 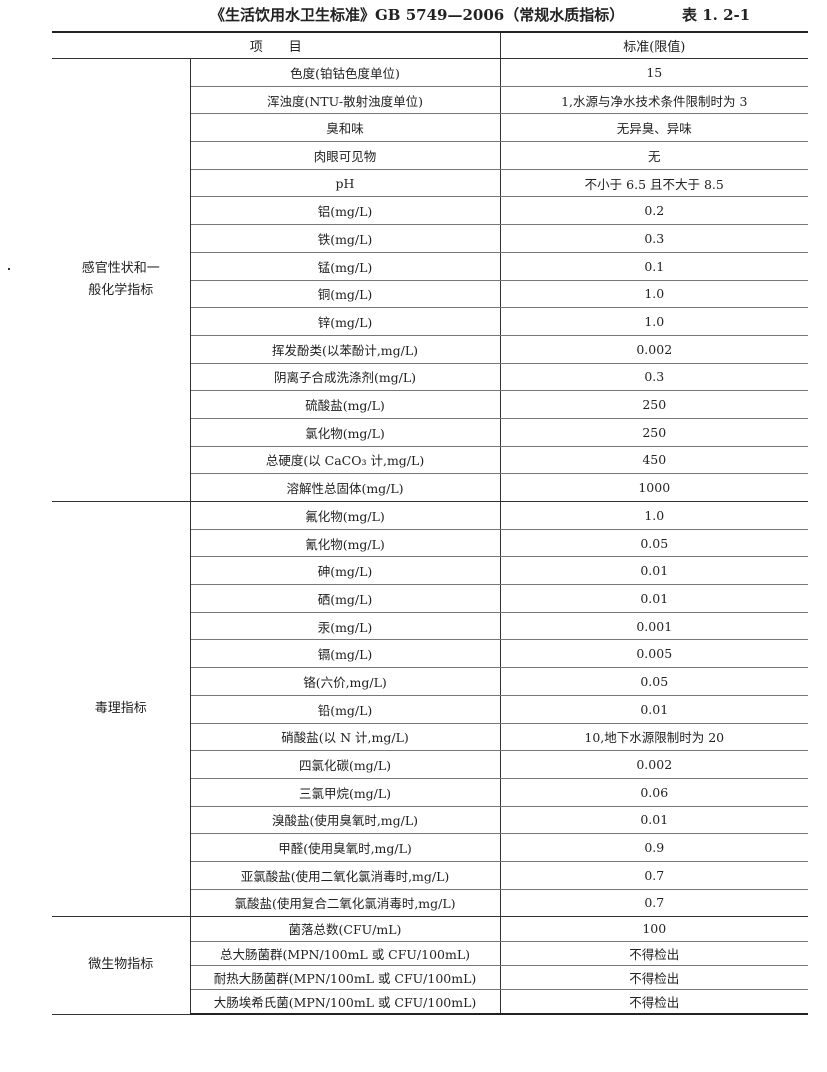 I want to click on header-row: 项 目 标准(限值), so click(x=430, y=45).